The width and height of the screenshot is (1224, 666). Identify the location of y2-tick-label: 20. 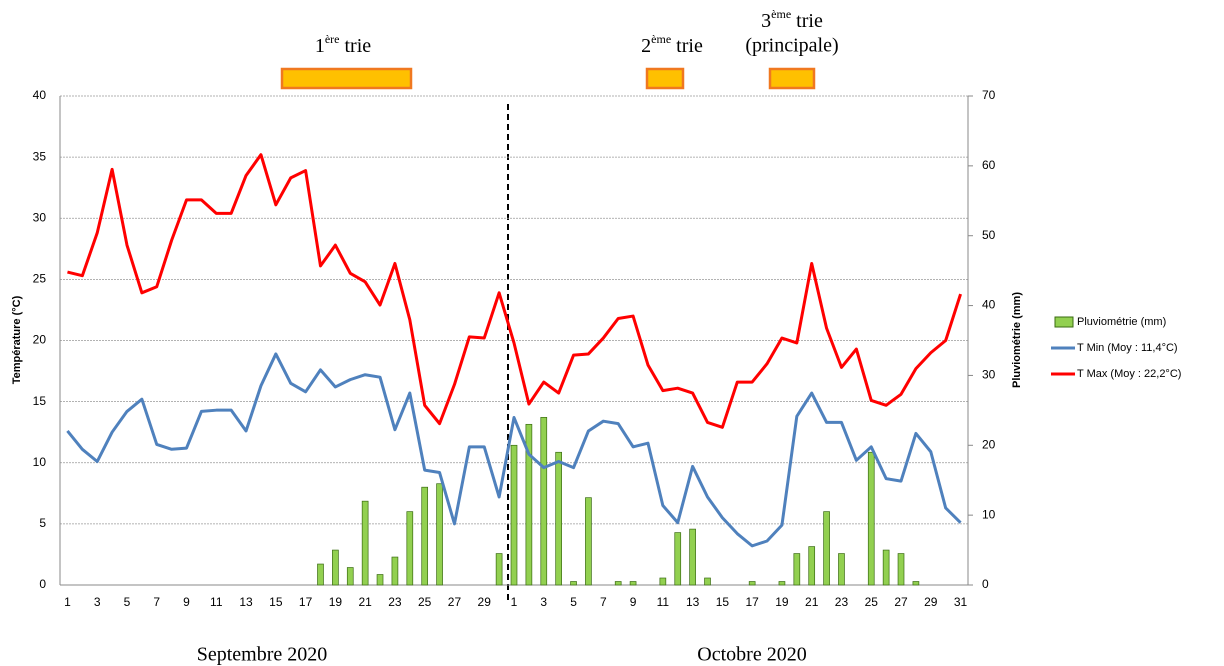
(989, 444).